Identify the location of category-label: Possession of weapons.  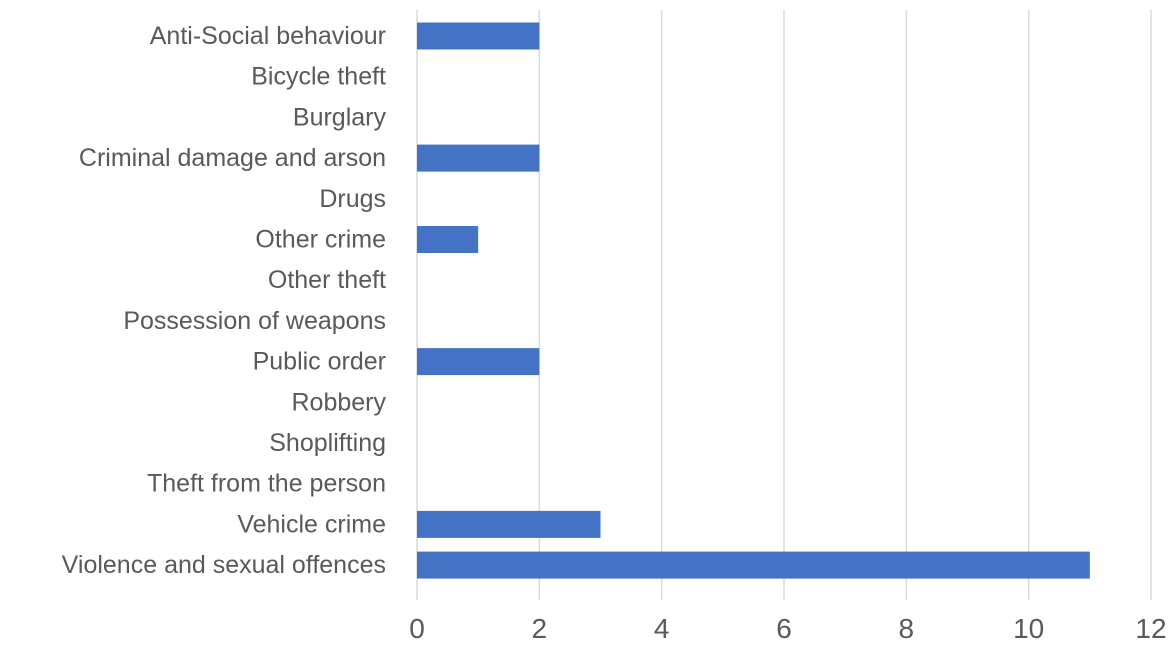
(254, 321).